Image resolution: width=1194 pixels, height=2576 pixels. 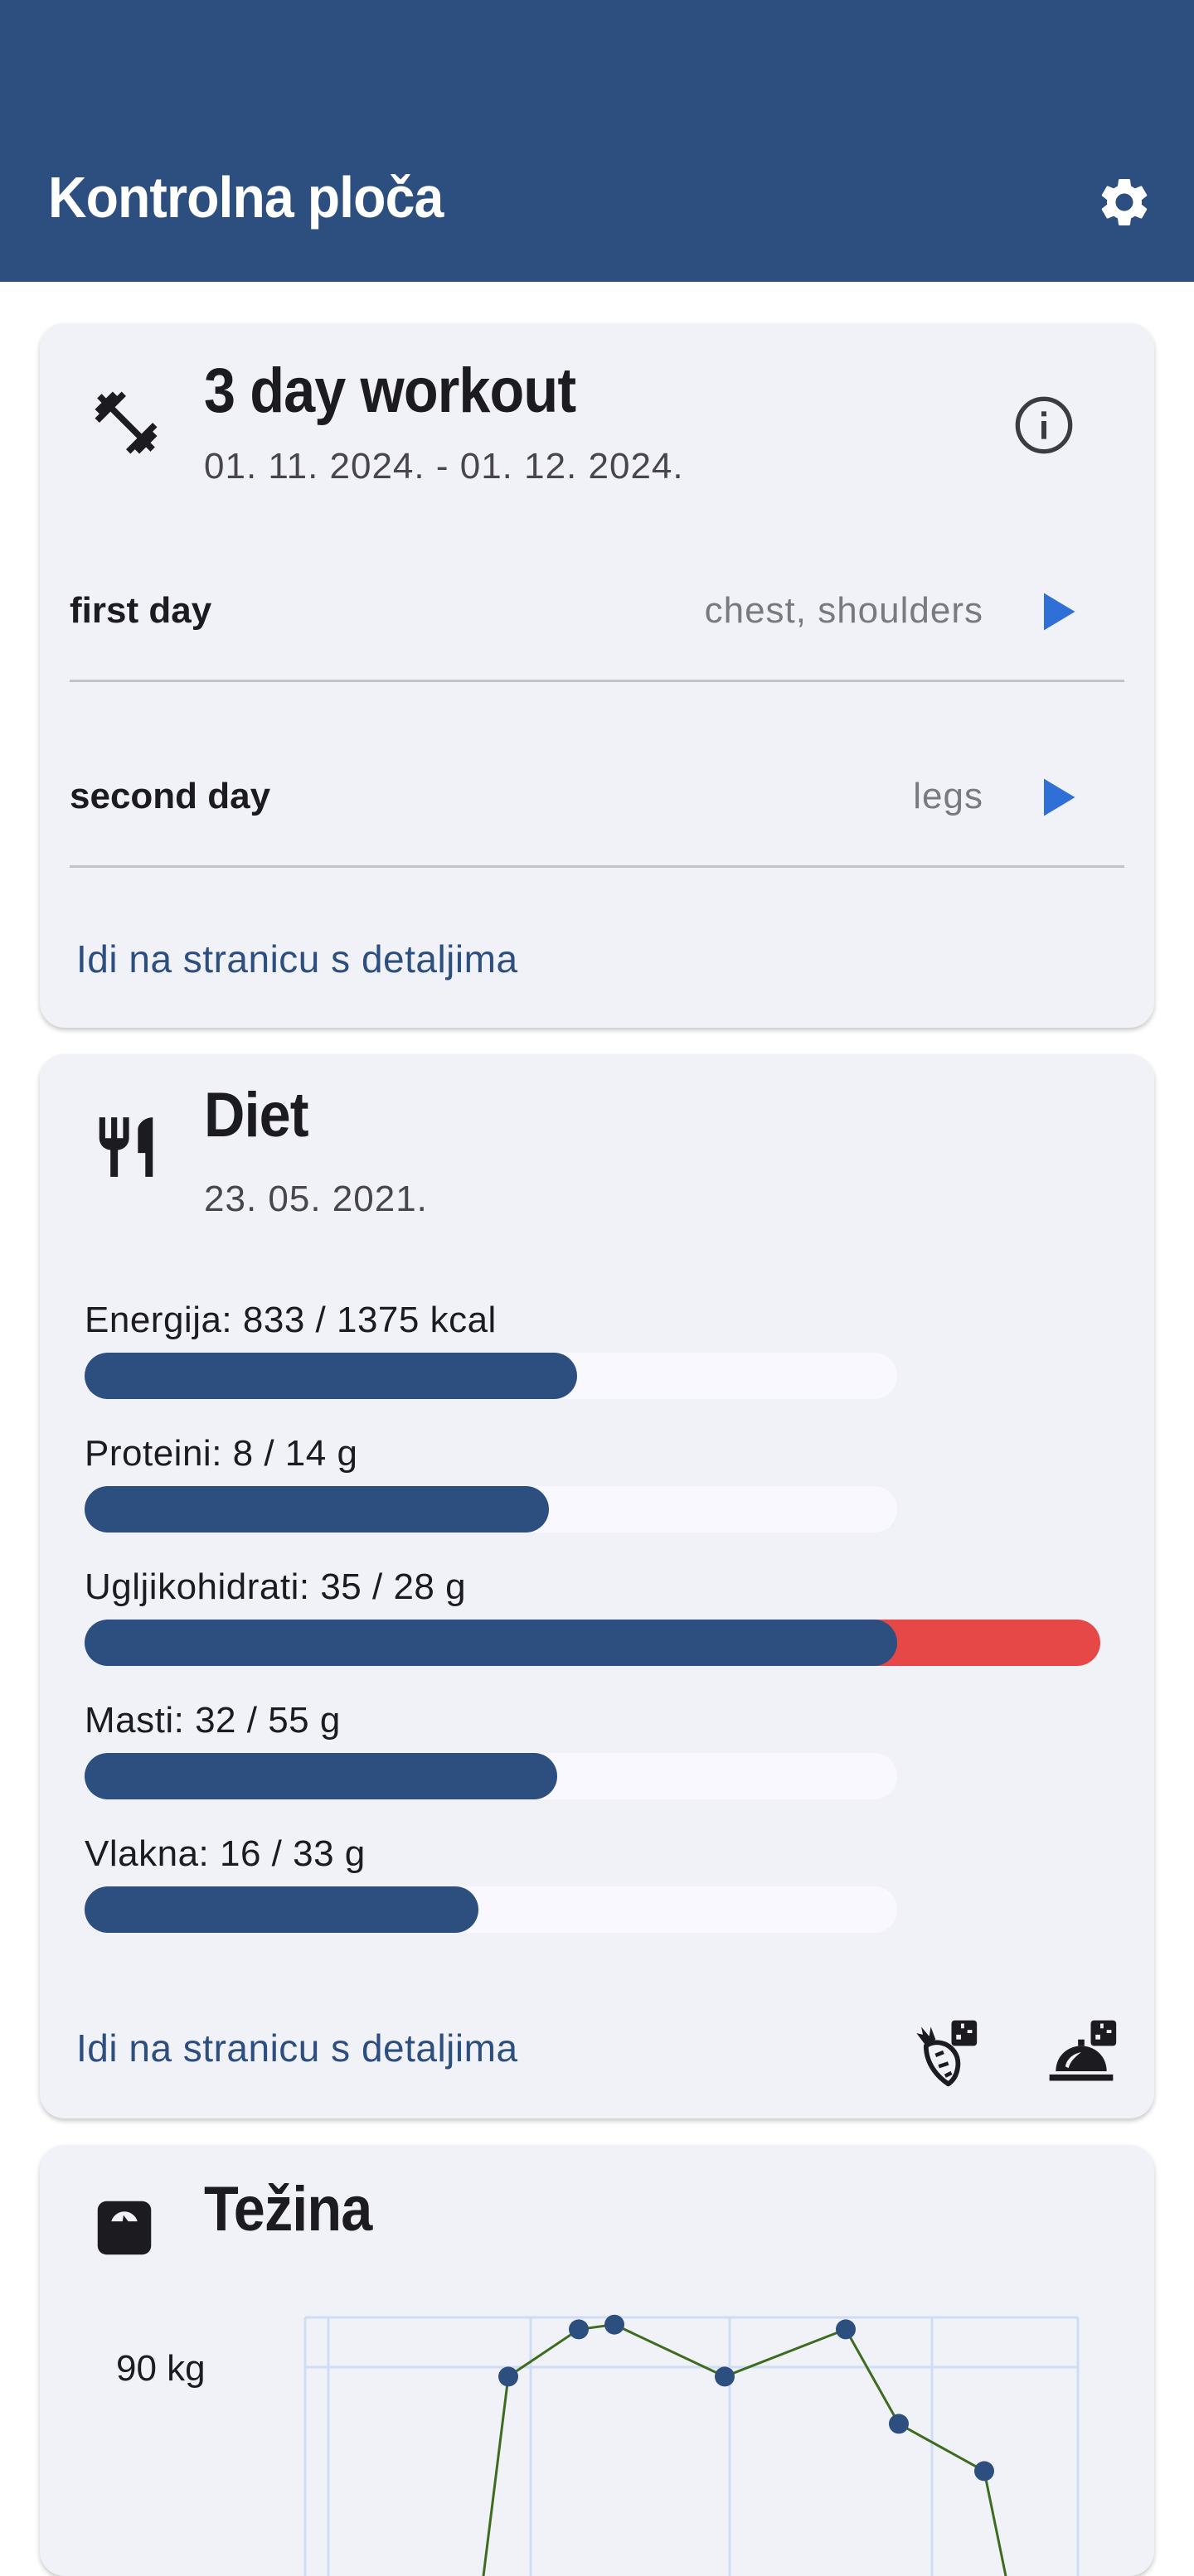 What do you see at coordinates (256, 1115) in the screenshot?
I see `diet-title: Diet` at bounding box center [256, 1115].